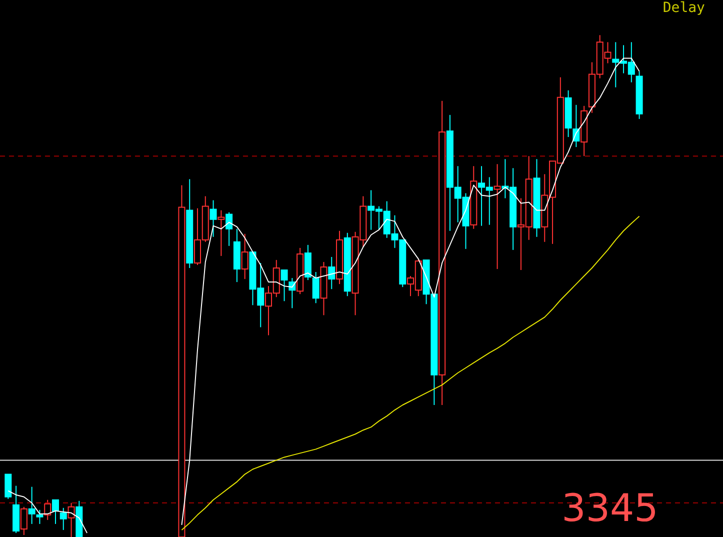 The width and height of the screenshot is (723, 537). What do you see at coordinates (610, 508) in the screenshot?
I see `annotation: 3345` at bounding box center [610, 508].